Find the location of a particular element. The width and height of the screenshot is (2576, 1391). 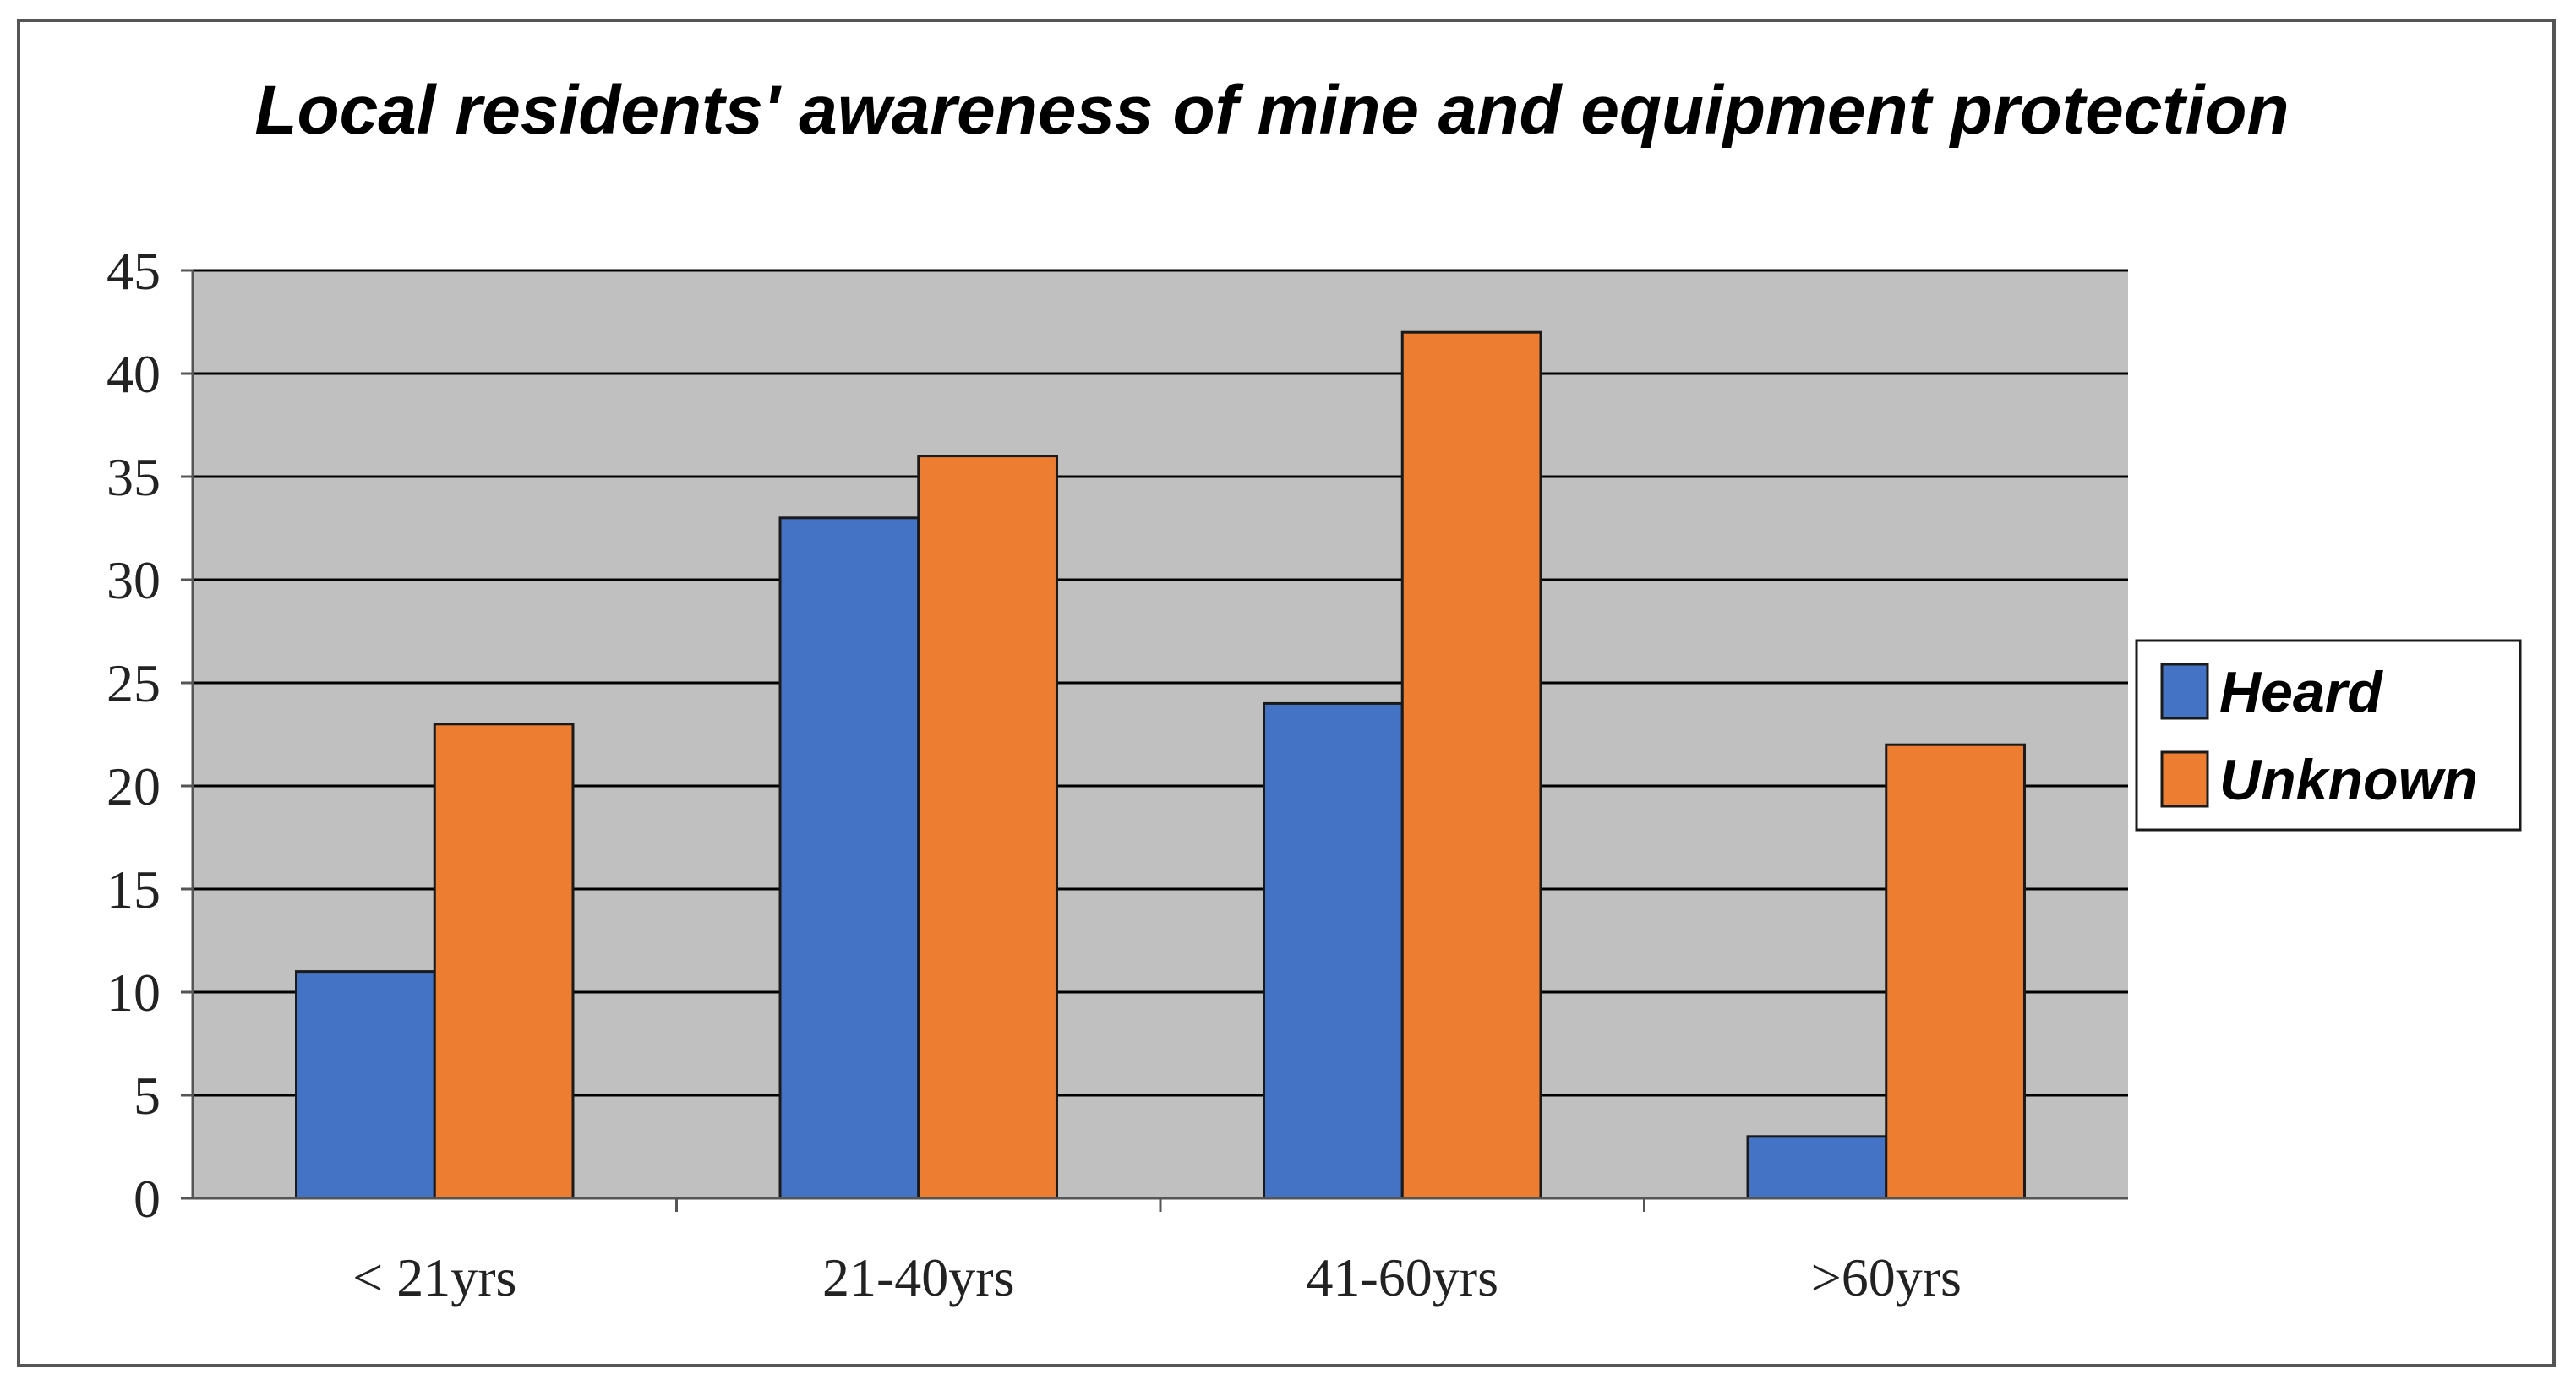

y-tick-label: 40 is located at coordinates (133, 374).